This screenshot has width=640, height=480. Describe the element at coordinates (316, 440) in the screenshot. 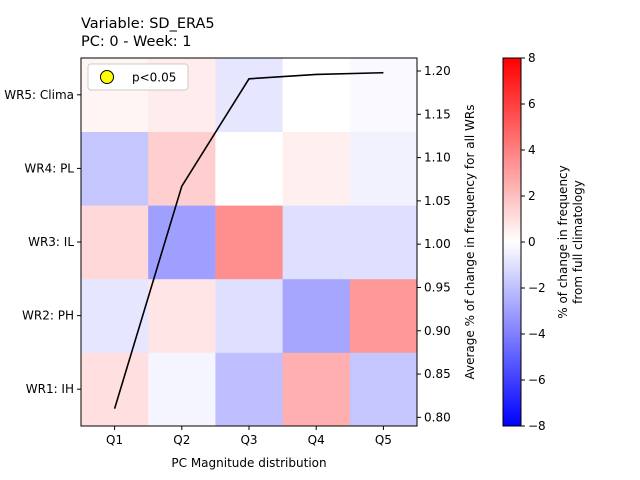

I see `x-tick-label: Q4` at that location.